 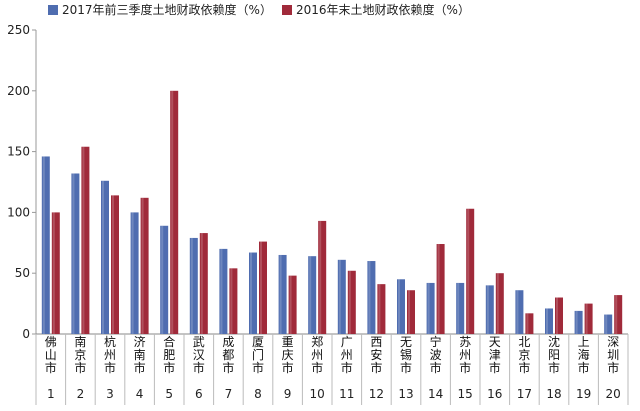 I want to click on bar-2-苏州市, so click(x=470, y=271).